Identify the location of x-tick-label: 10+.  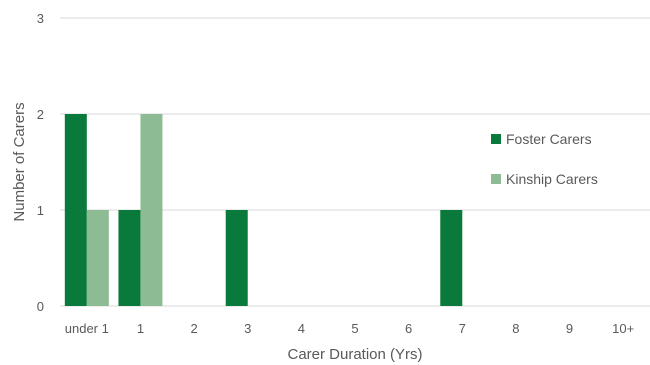
(623, 328).